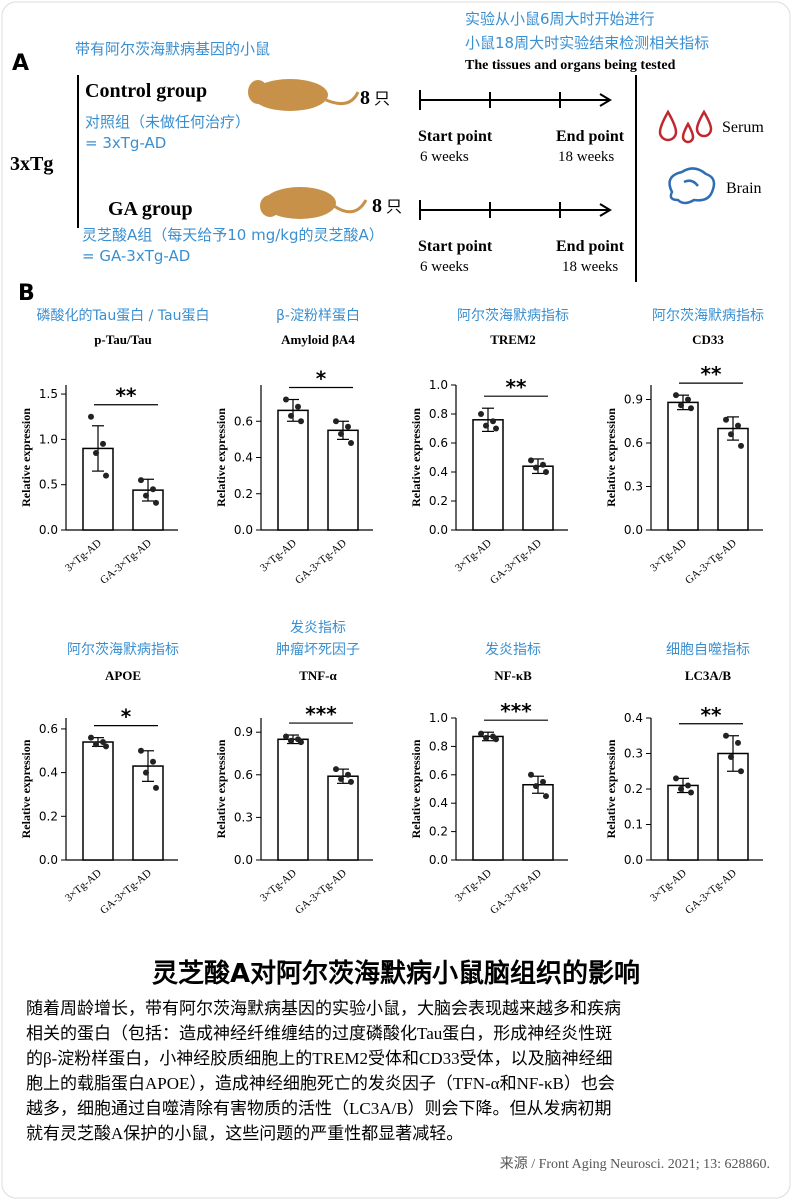  What do you see at coordinates (708, 316) in the screenshot?
I see `chart-annotation: 阿尔茨海默病指标` at bounding box center [708, 316].